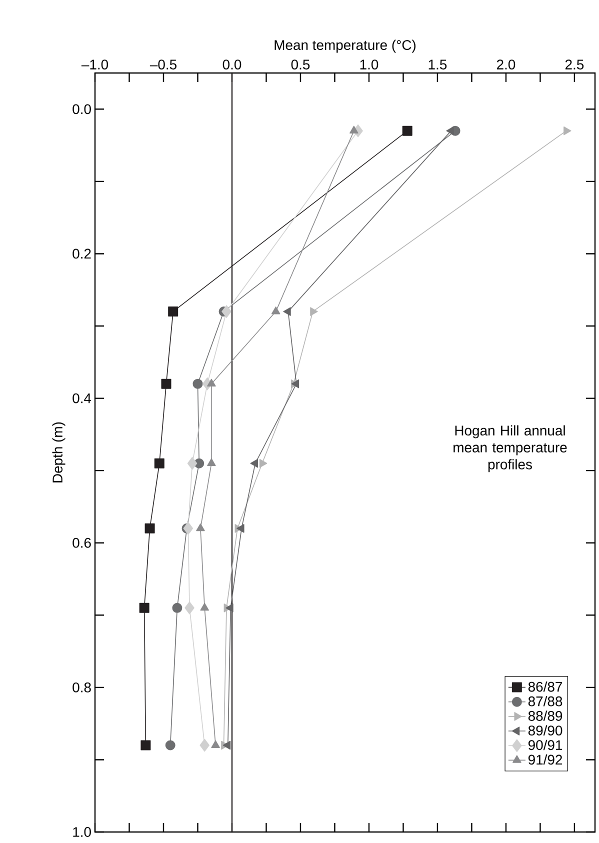  Describe the element at coordinates (545, 730) in the screenshot. I see `legend-label: 89/90` at that location.